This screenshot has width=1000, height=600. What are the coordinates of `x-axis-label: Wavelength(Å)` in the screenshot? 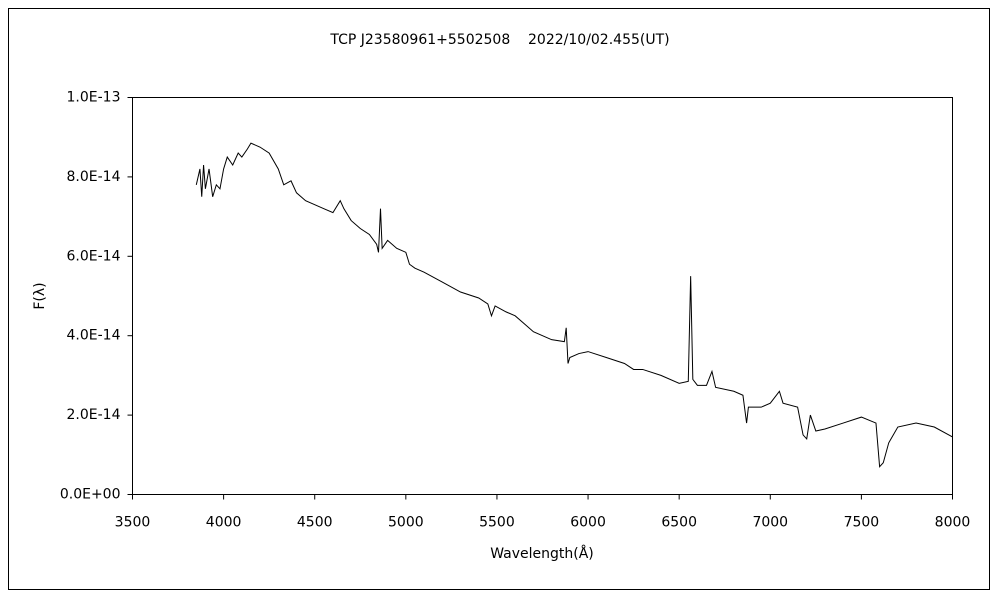 It's located at (542, 553).